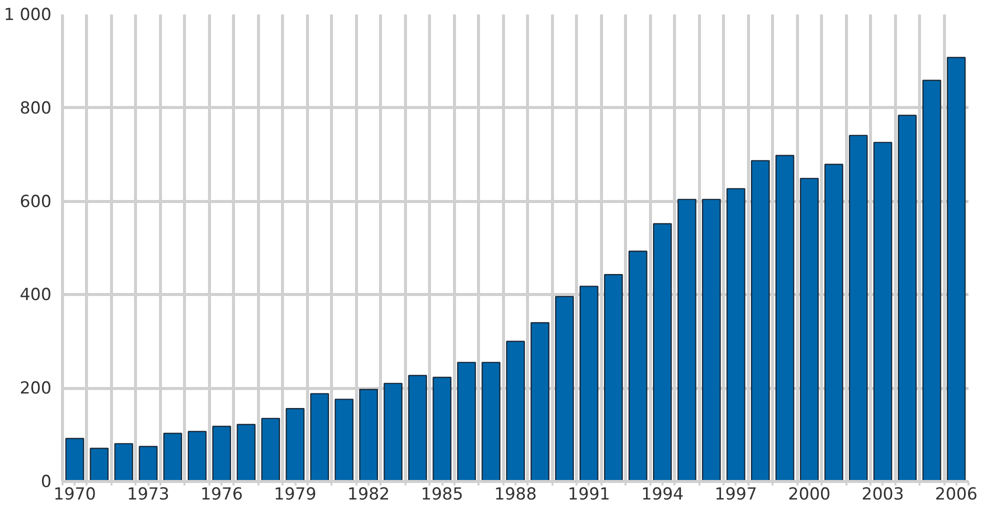 The image size is (984, 511). I want to click on x-tick-label: 1973, so click(148, 494).